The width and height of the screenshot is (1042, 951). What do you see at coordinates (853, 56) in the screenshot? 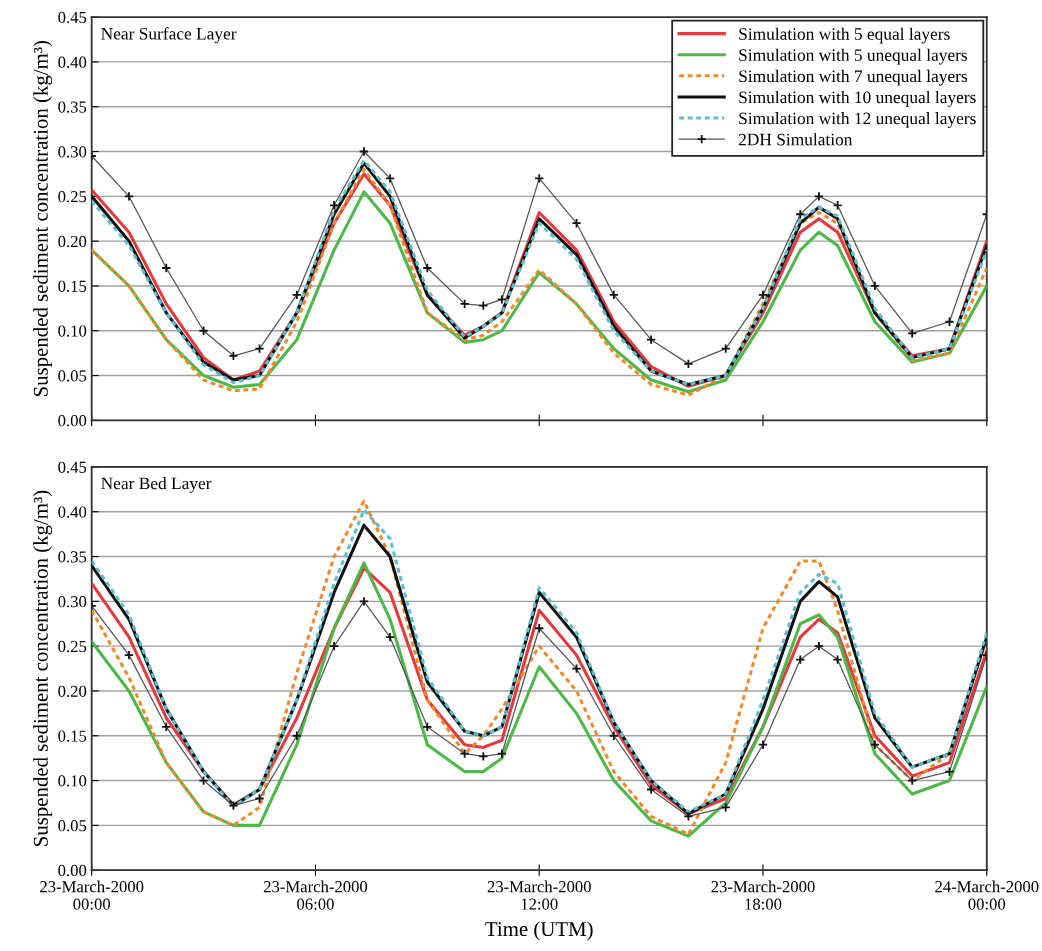
I see `legend-label: Simulation with 5 unequal layers` at bounding box center [853, 56].